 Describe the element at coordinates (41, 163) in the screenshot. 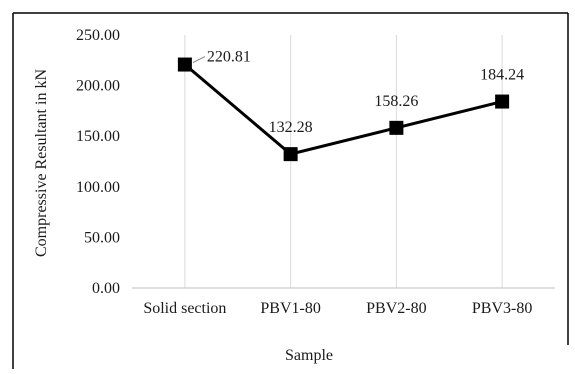

I see `y-axis-title: Compressive Resultant in kN` at that location.